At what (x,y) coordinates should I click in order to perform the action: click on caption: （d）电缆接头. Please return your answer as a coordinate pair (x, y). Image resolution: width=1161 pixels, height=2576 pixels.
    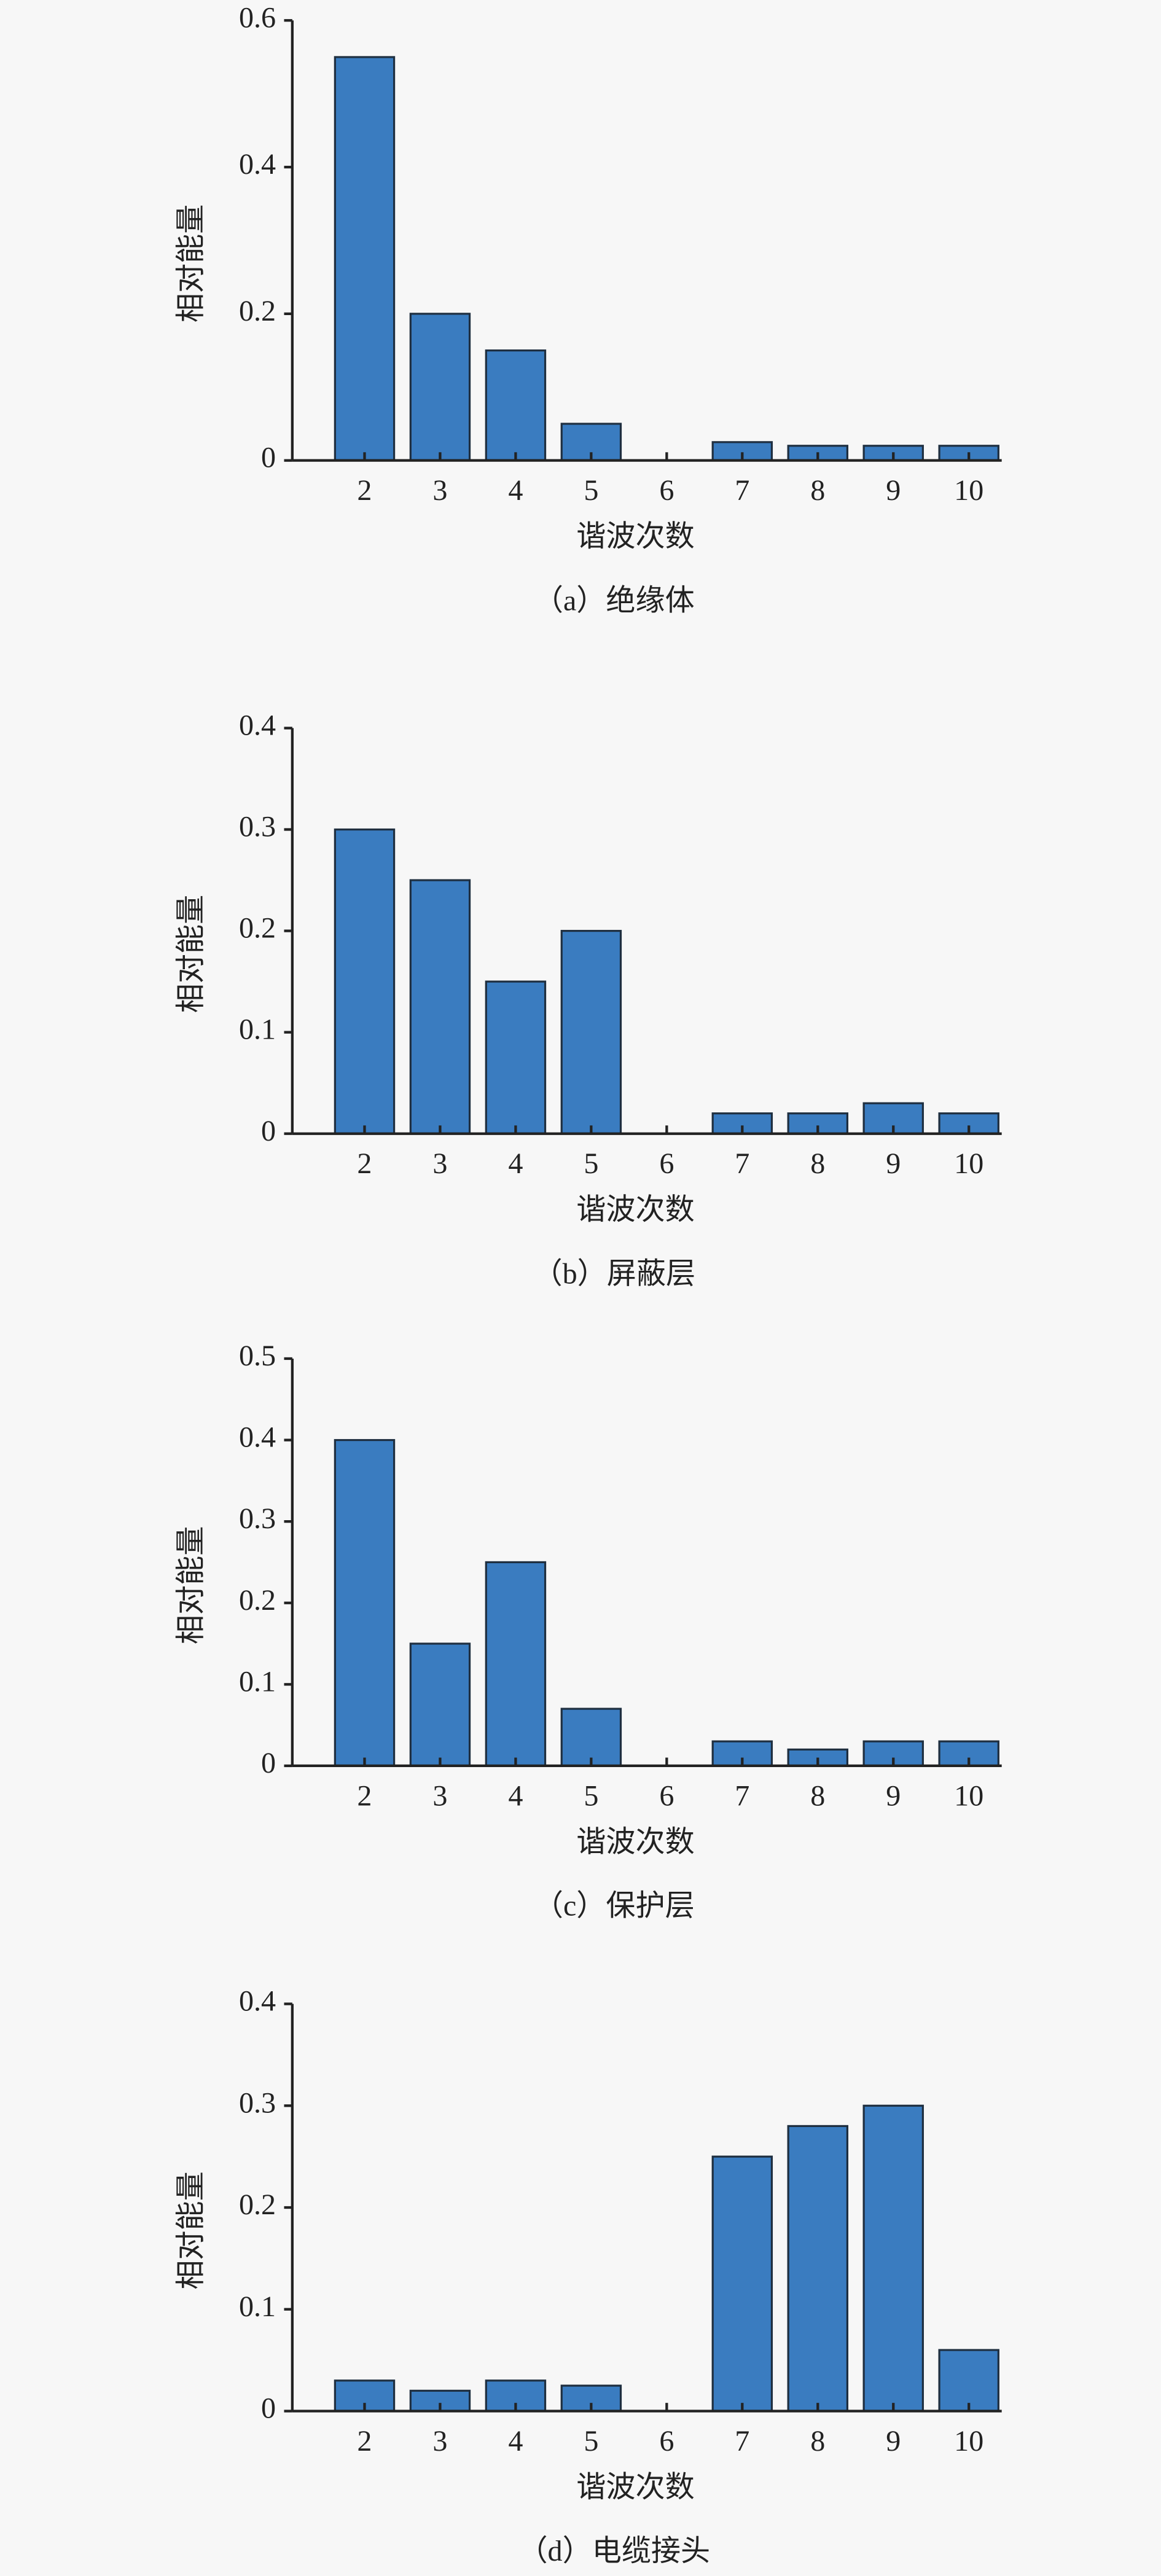
    Looking at the image, I should click on (614, 2551).